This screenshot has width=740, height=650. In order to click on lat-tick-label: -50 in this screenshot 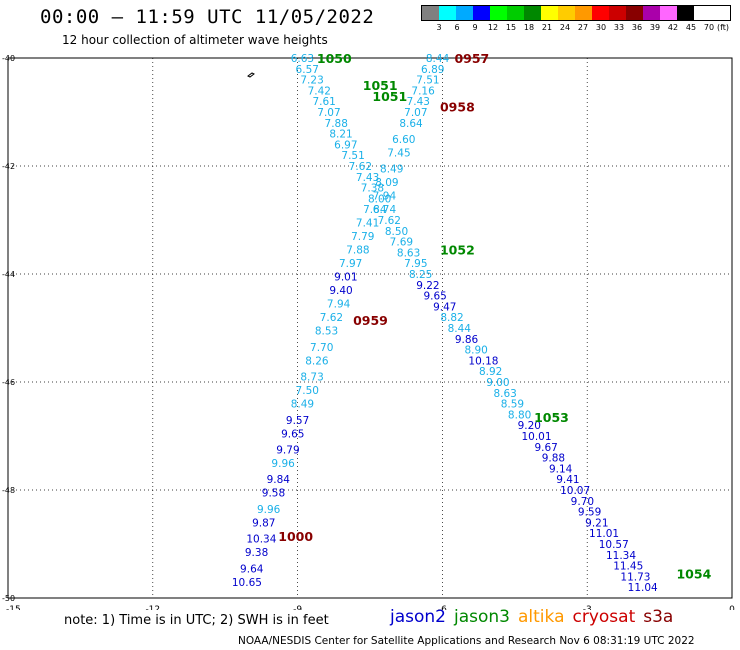, I will do `click(8, 598)`.